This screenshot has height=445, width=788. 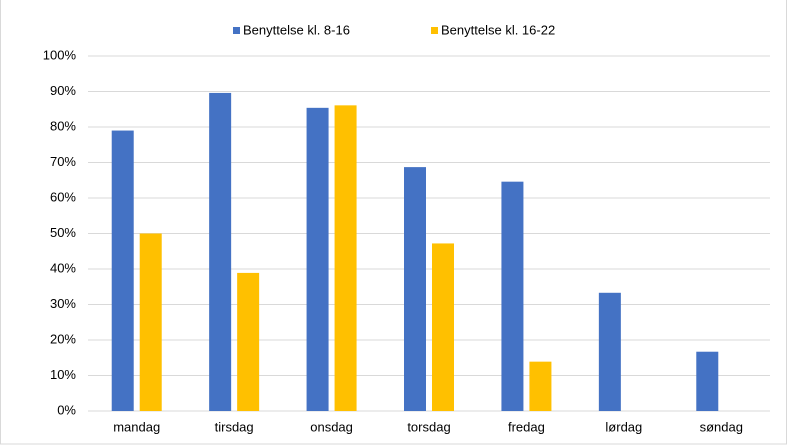 I want to click on y-tick-label: 40%, so click(x=63, y=267).